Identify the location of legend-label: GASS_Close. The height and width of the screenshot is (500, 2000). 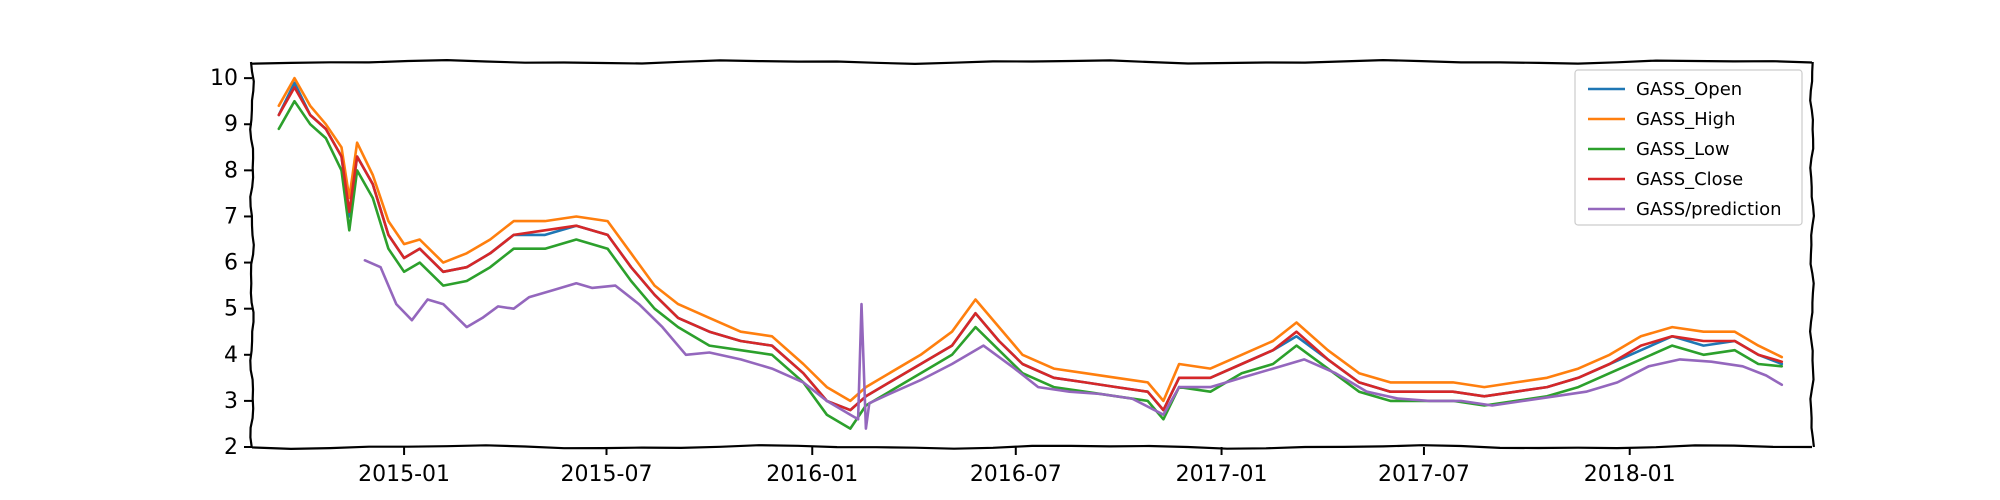
(1689, 179).